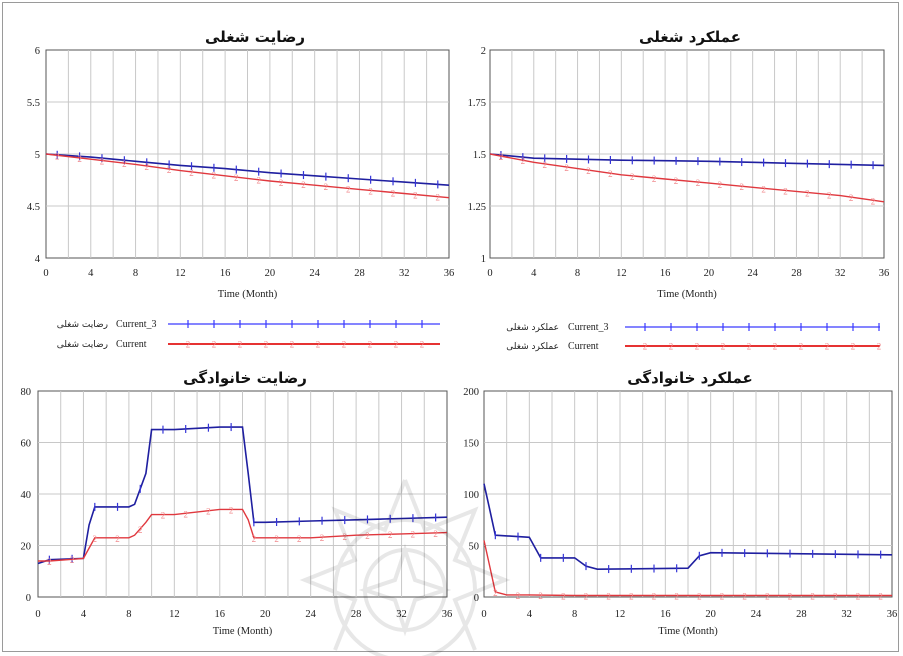 This screenshot has height=656, width=903. Describe the element at coordinates (26, 392) in the screenshot. I see `y-tick-label: 80` at that location.